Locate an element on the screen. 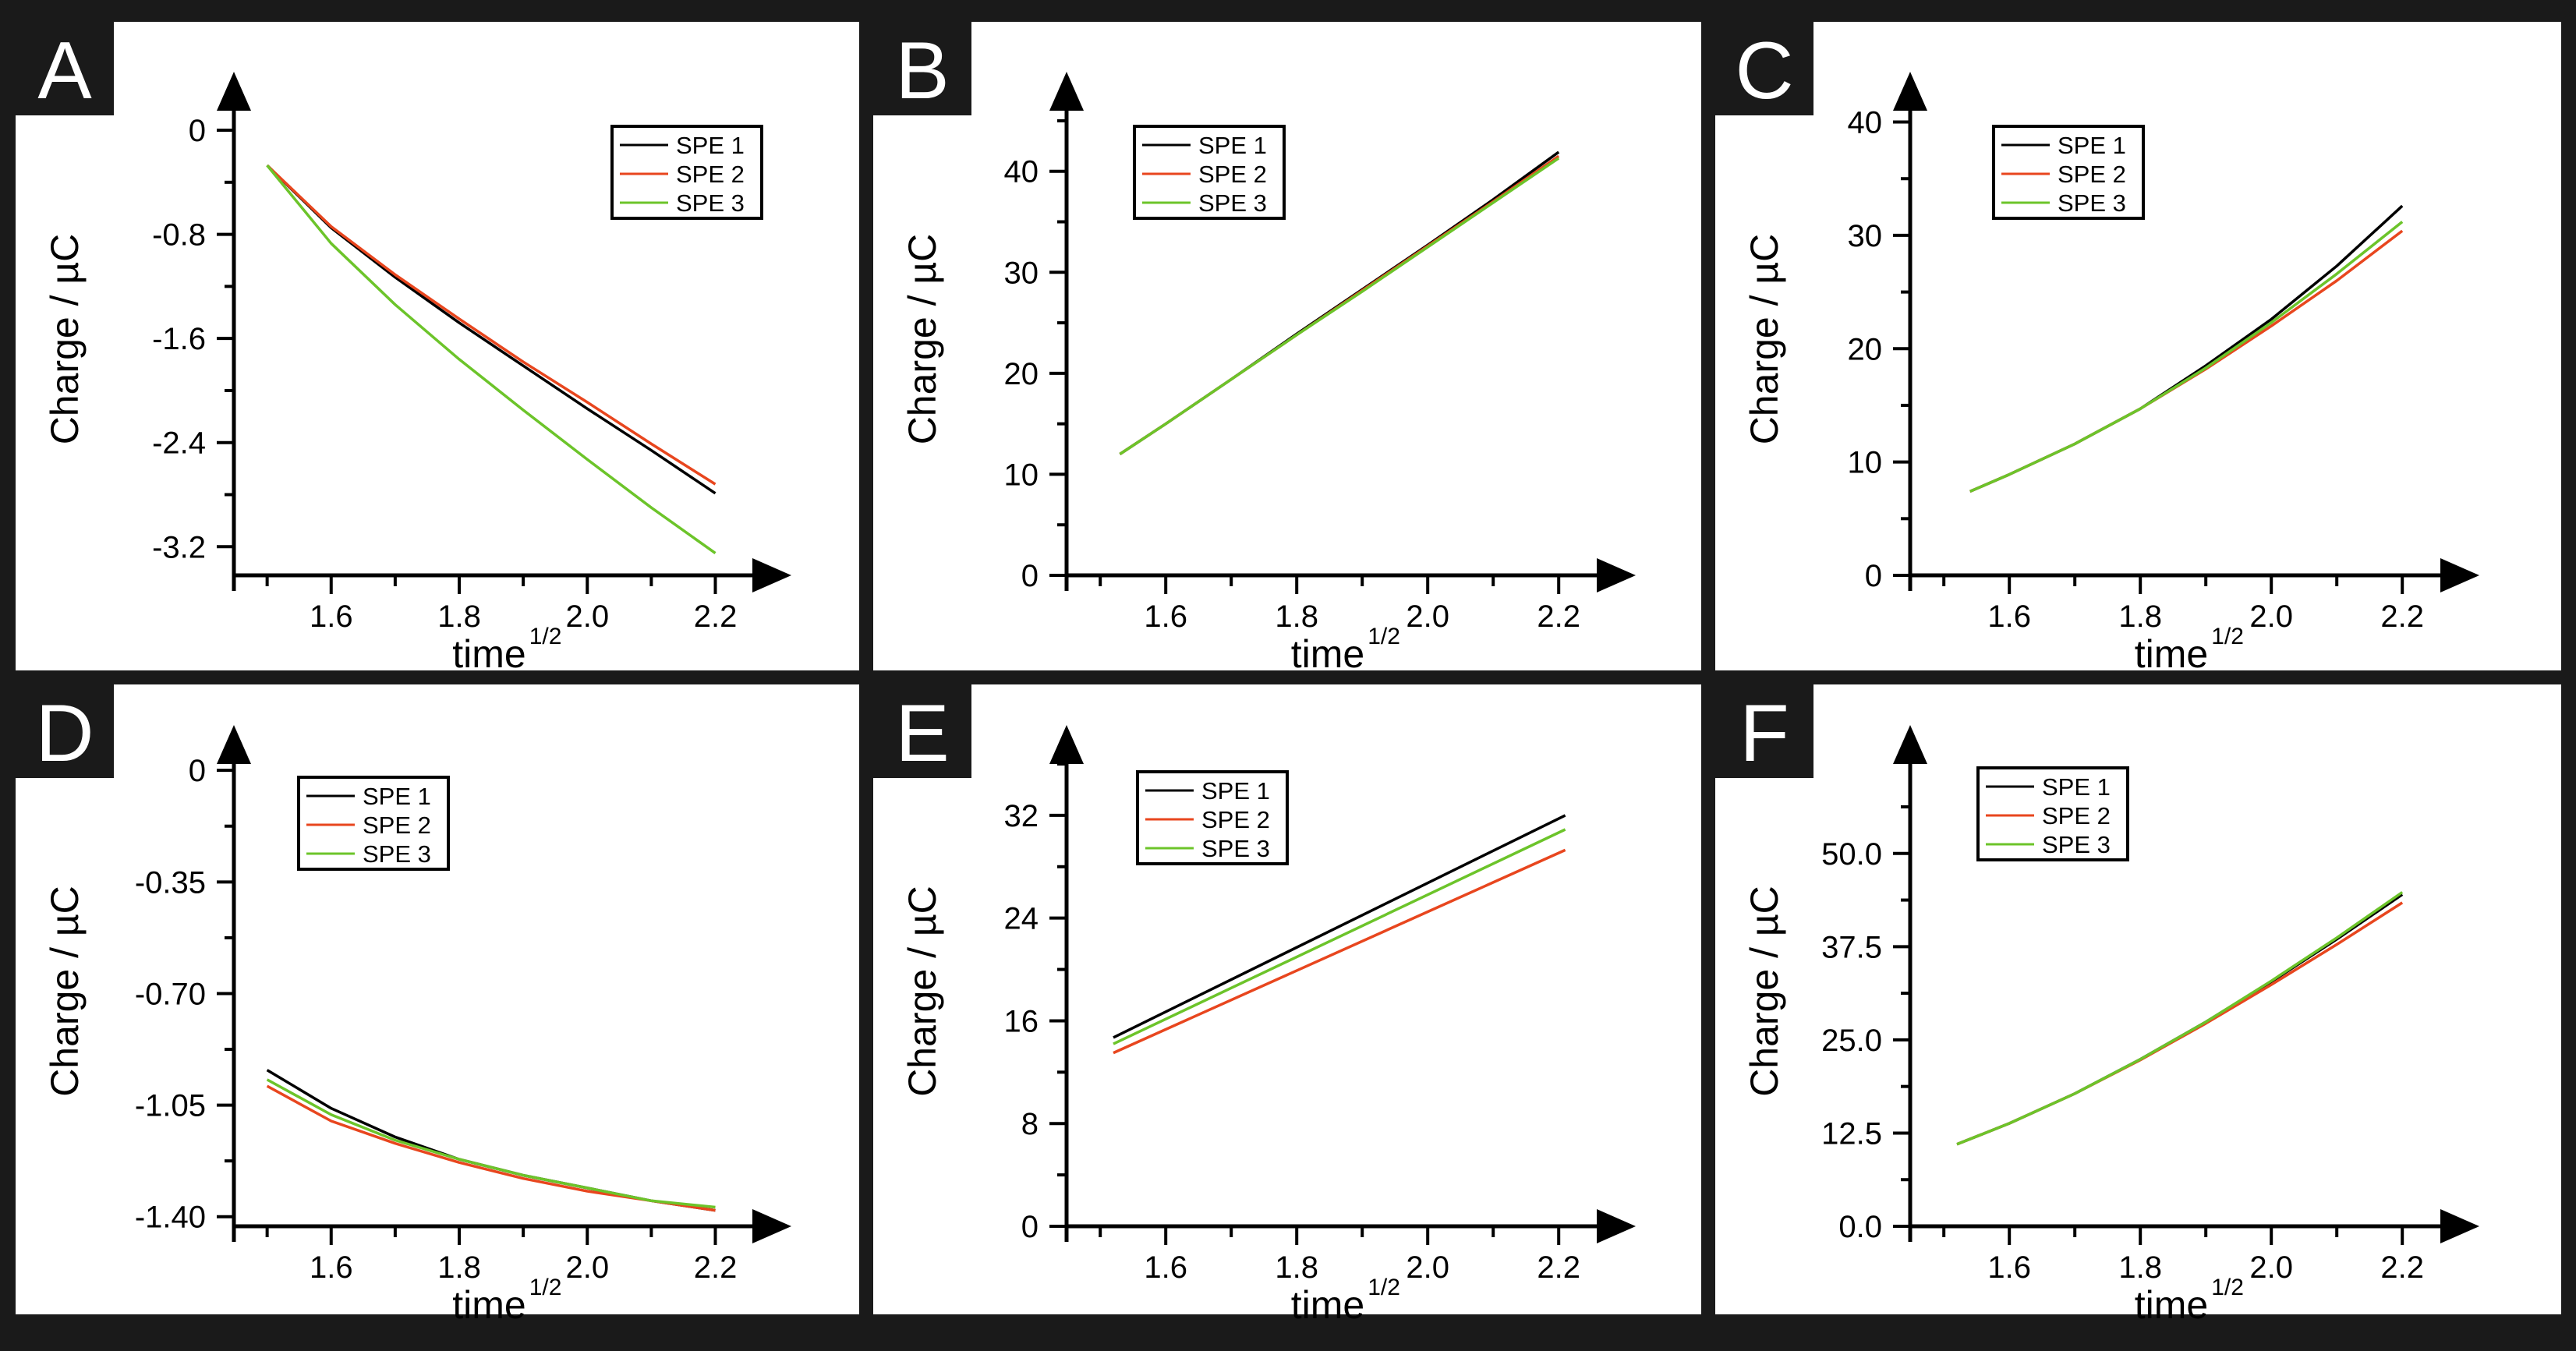 Image resolution: width=2576 pixels, height=1351 pixels. y-tick-label: 50.0 is located at coordinates (1851, 855).